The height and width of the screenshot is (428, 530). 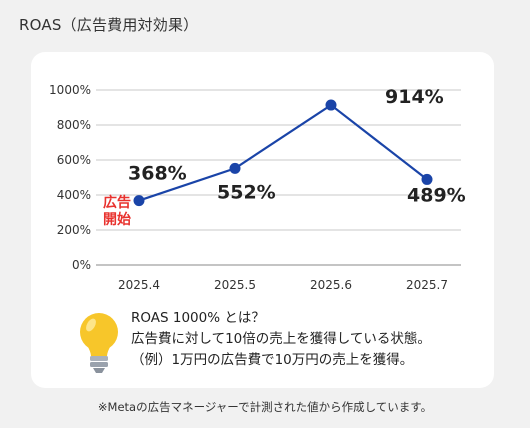 What do you see at coordinates (109, 25) in the screenshot?
I see `page-title: ROAS（広告費用対効果）` at bounding box center [109, 25].